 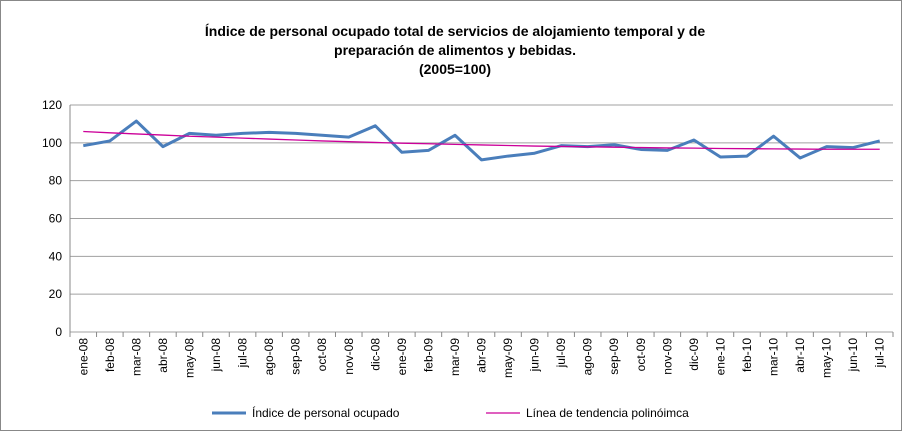 I want to click on chart-title: preparación de alimentos y bebidas., so click(x=455, y=50).